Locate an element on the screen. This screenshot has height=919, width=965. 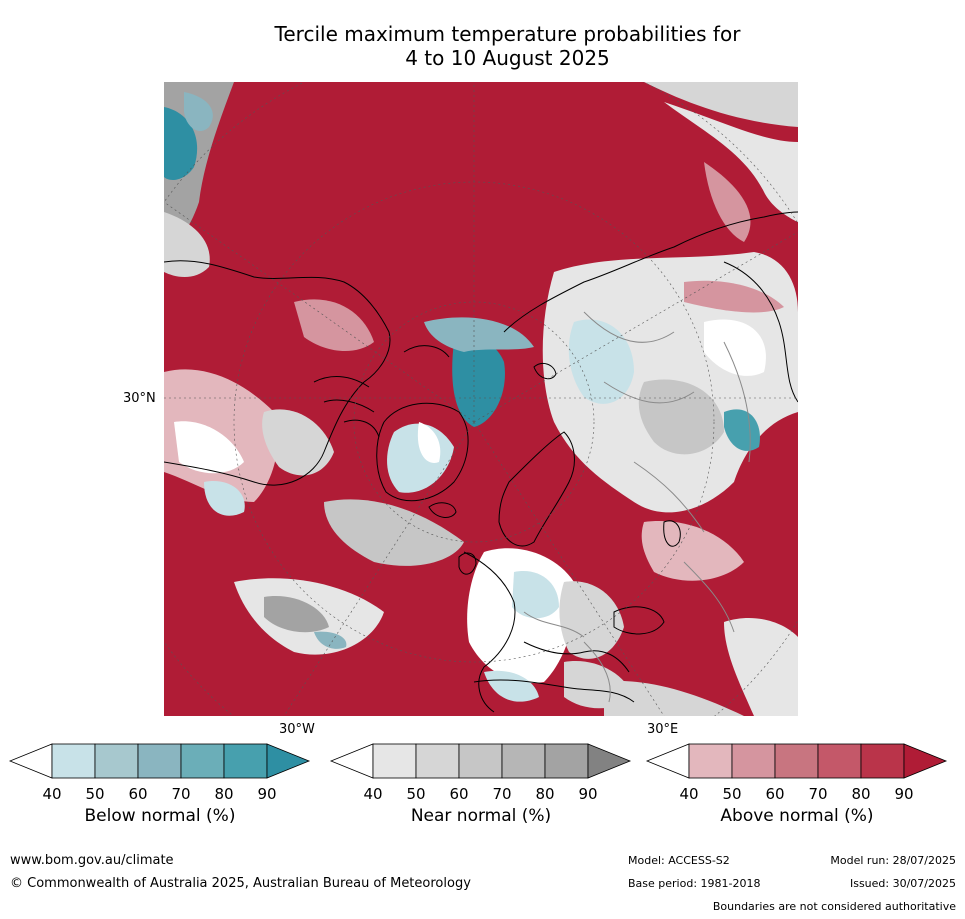
coastline-canadian-arctic is located at coordinates (381, 391).